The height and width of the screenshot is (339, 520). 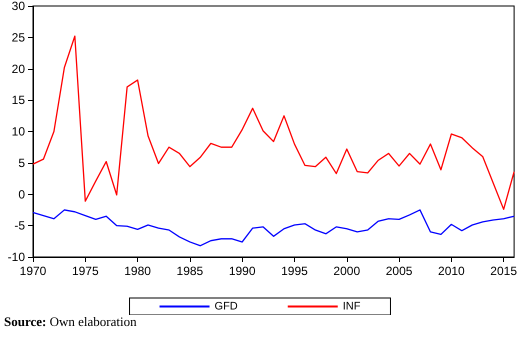 What do you see at coordinates (19, 69) in the screenshot?
I see `y-tick-label: 20` at bounding box center [19, 69].